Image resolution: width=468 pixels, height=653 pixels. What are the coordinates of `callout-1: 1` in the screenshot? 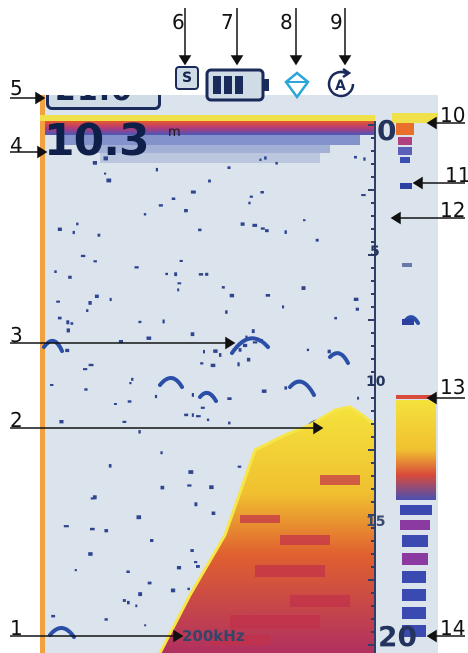 It's located at (16, 628).